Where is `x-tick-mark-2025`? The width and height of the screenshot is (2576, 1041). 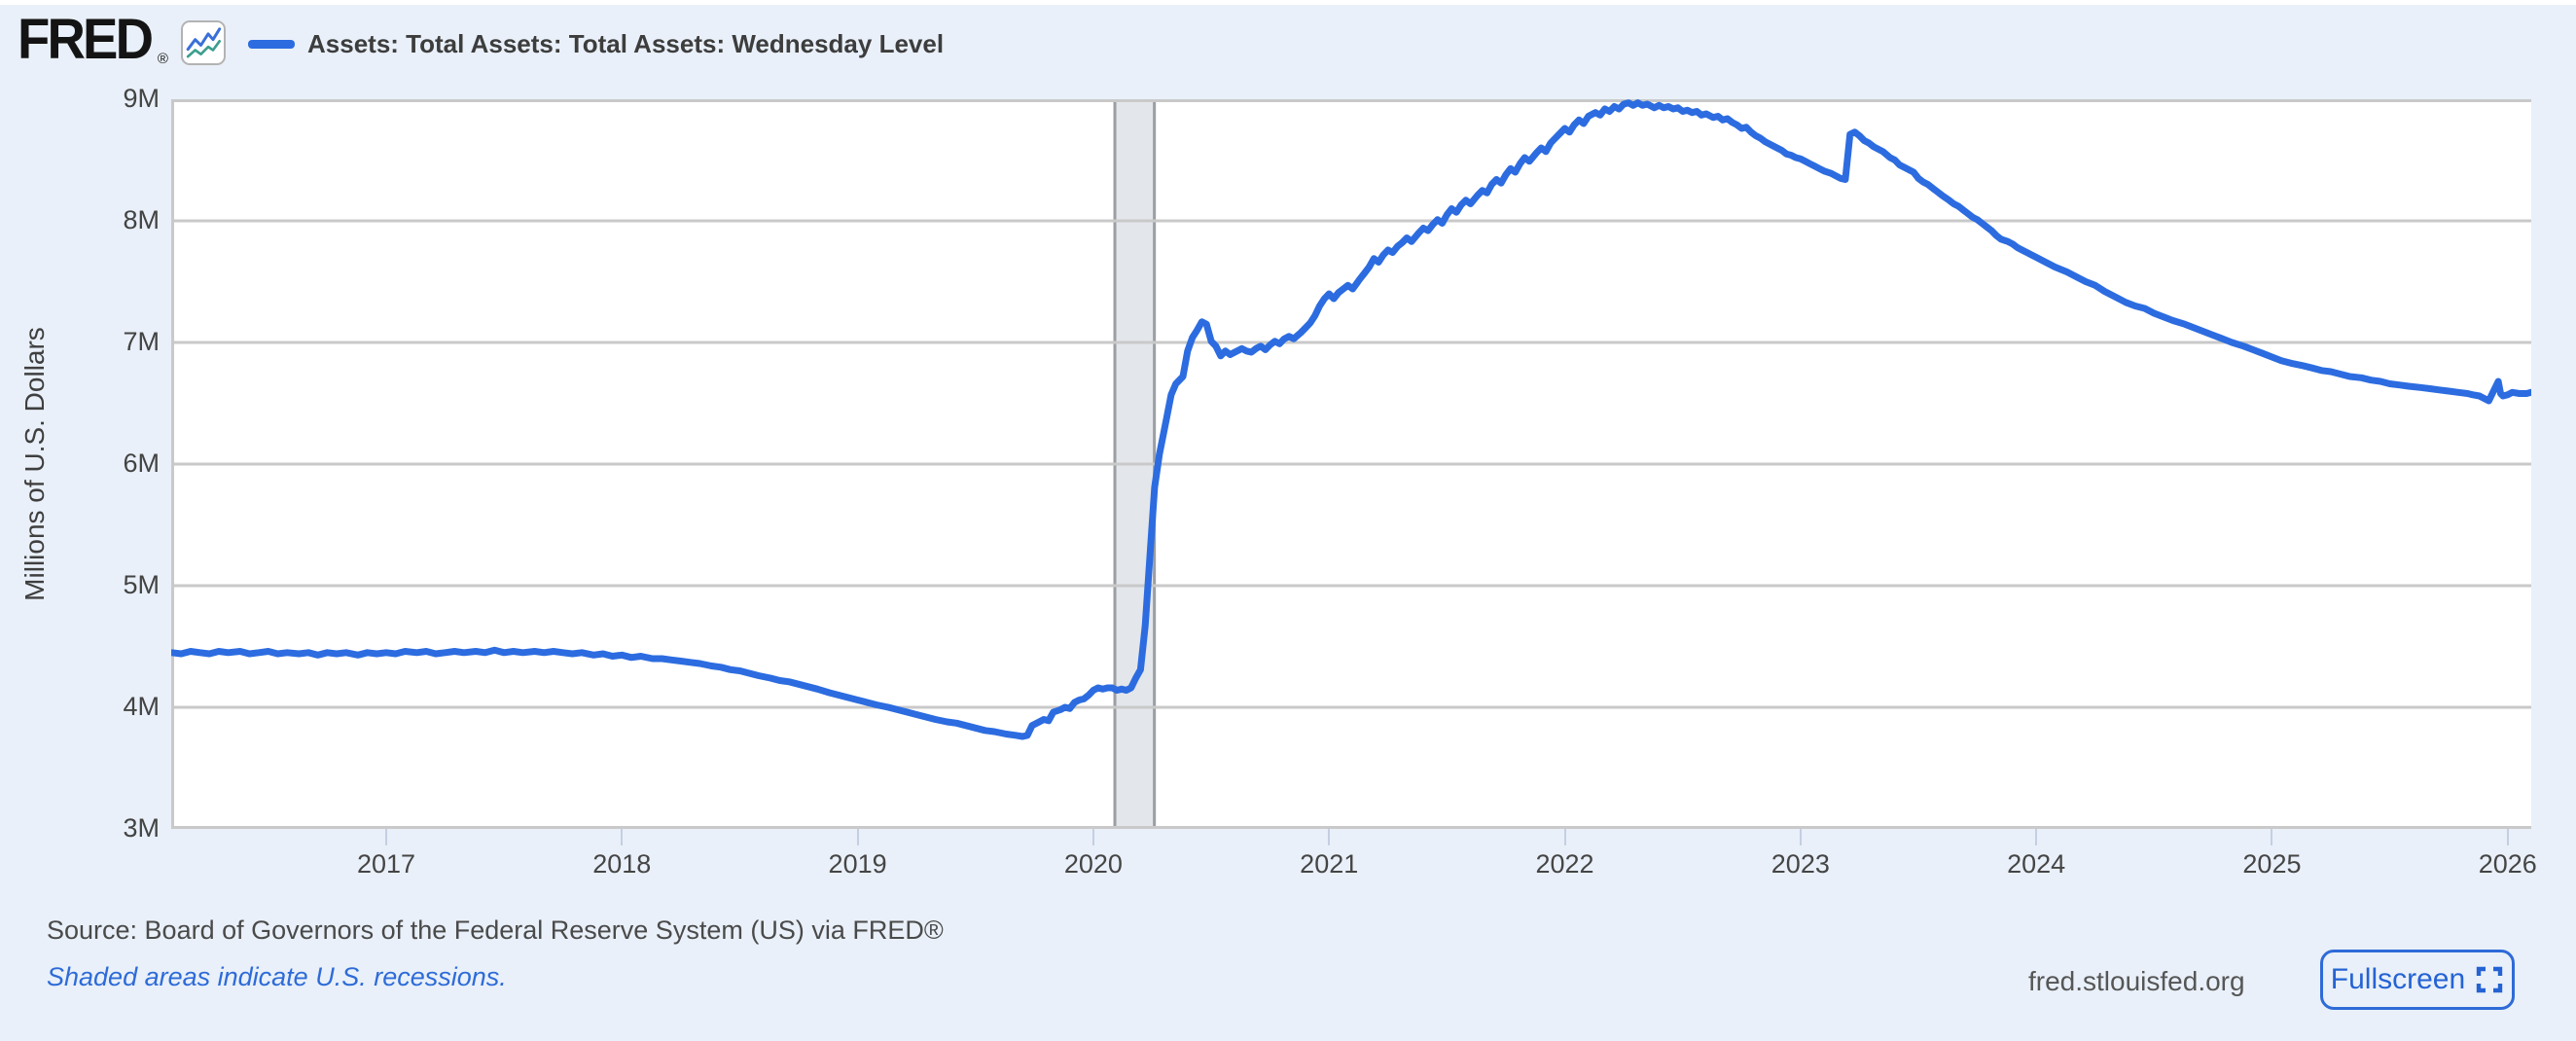
x-tick-mark-2025 is located at coordinates (2272, 837).